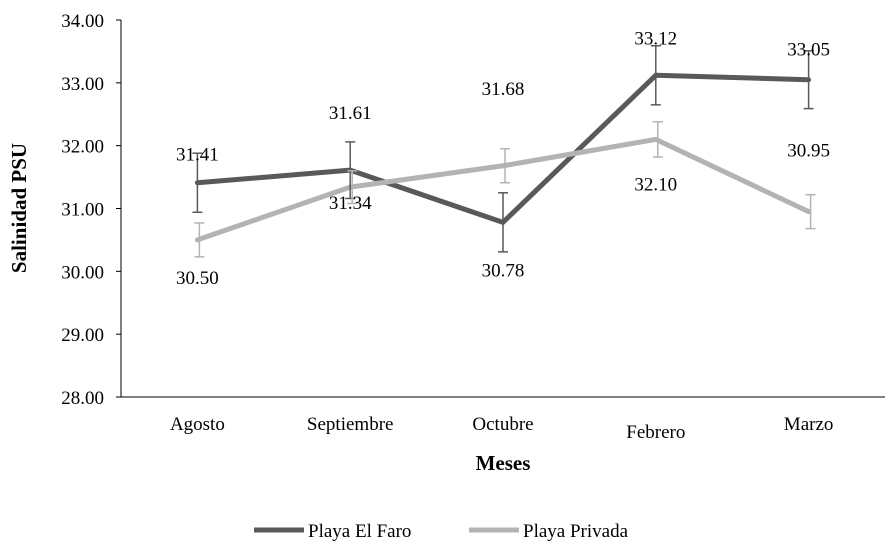 This screenshot has width=893, height=544. I want to click on y-tick-label: 33.00, so click(82, 84).